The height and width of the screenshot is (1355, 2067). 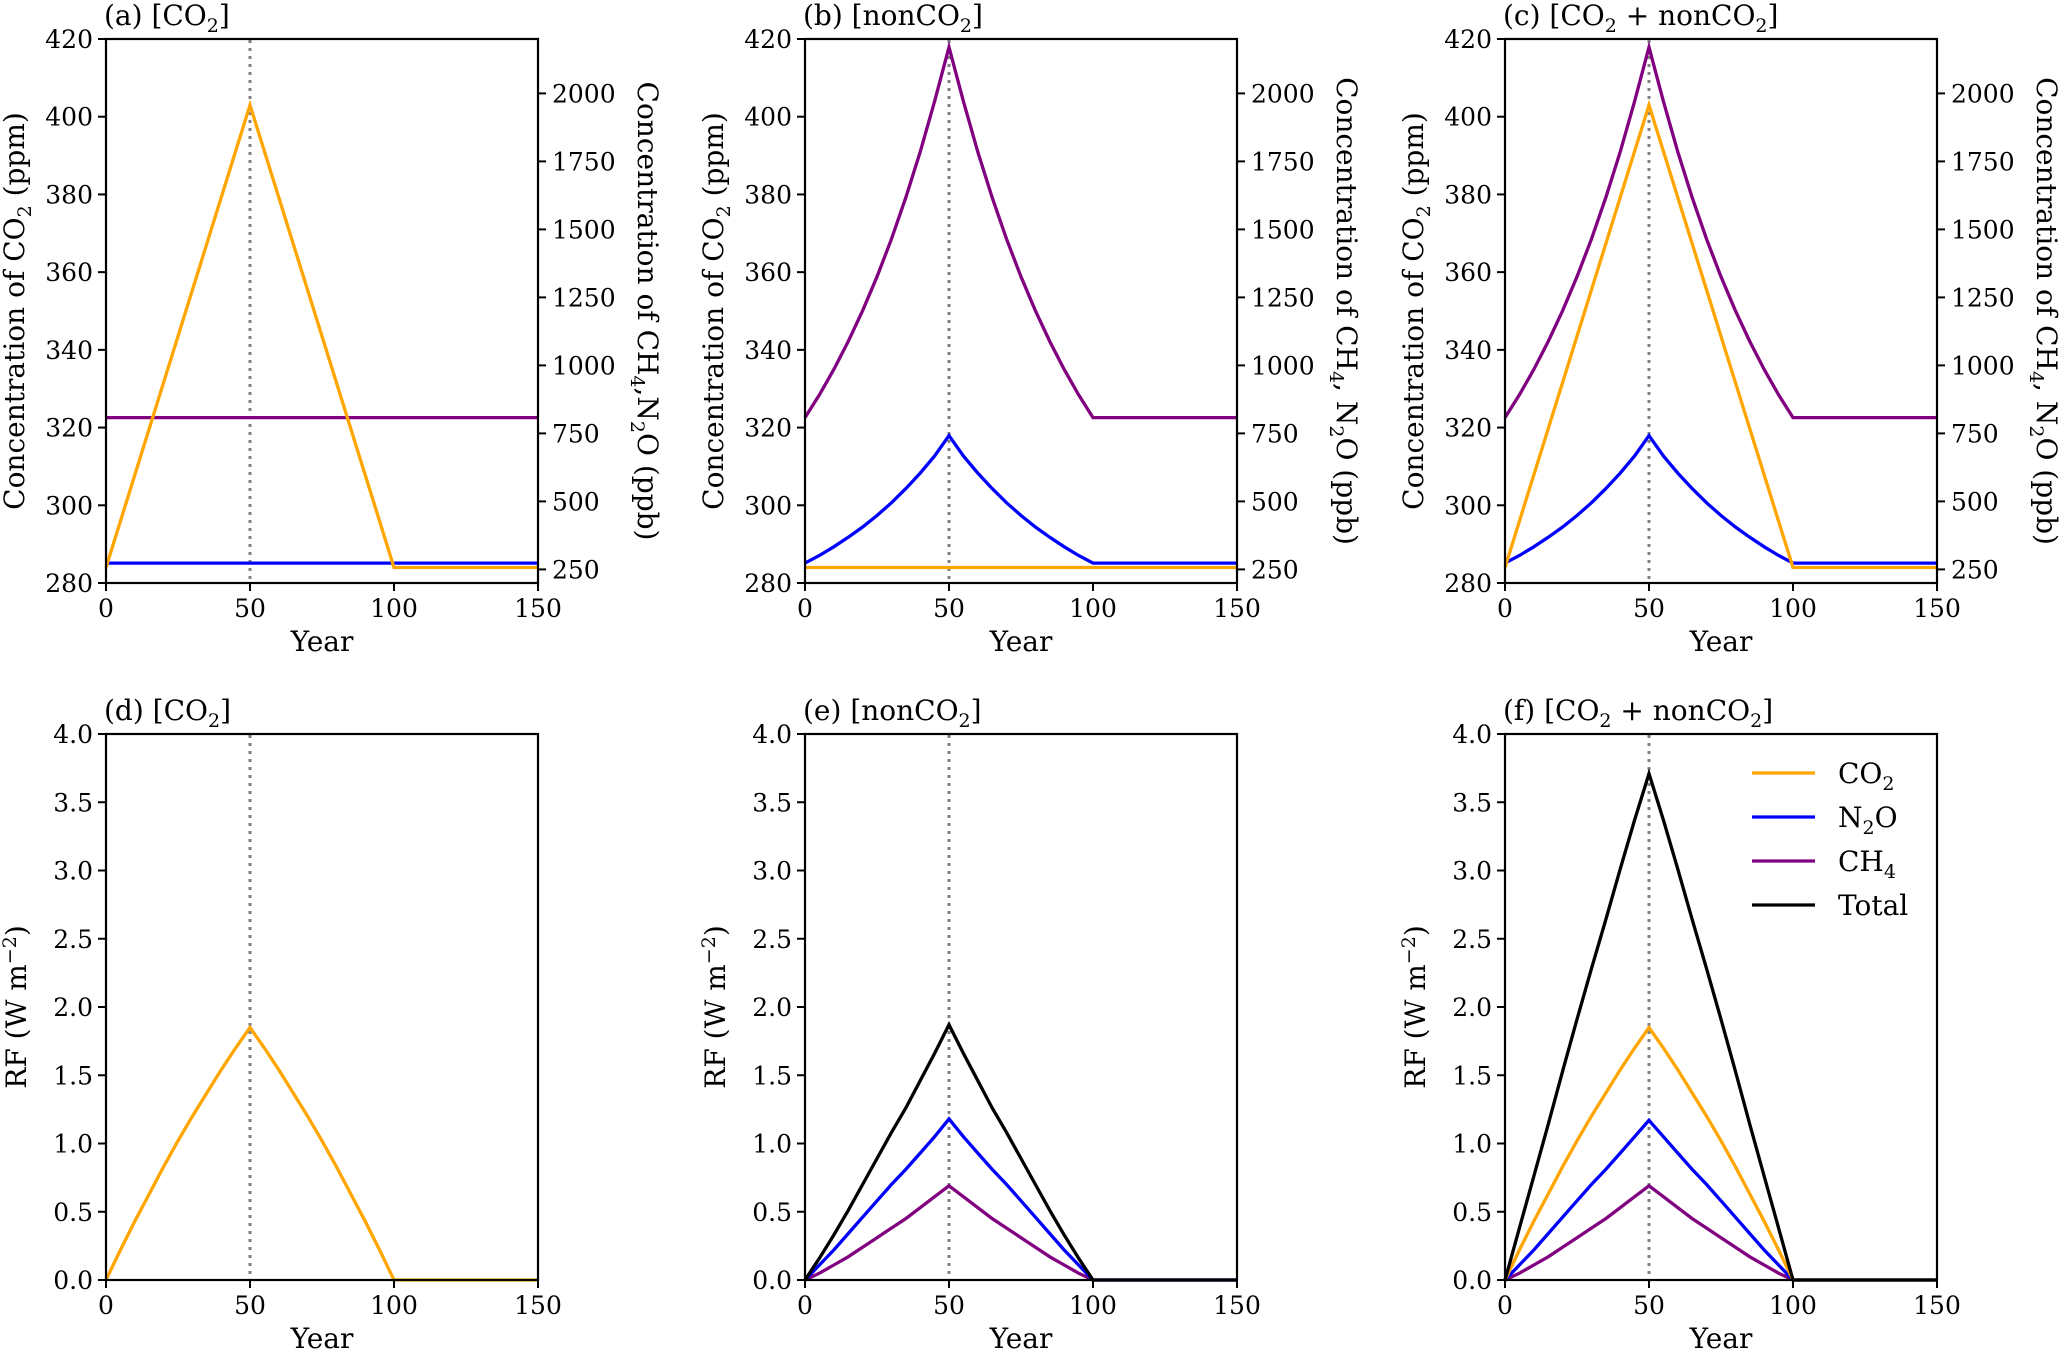 I want to click on y2-tick-label: 1000, so click(x=584, y=365).